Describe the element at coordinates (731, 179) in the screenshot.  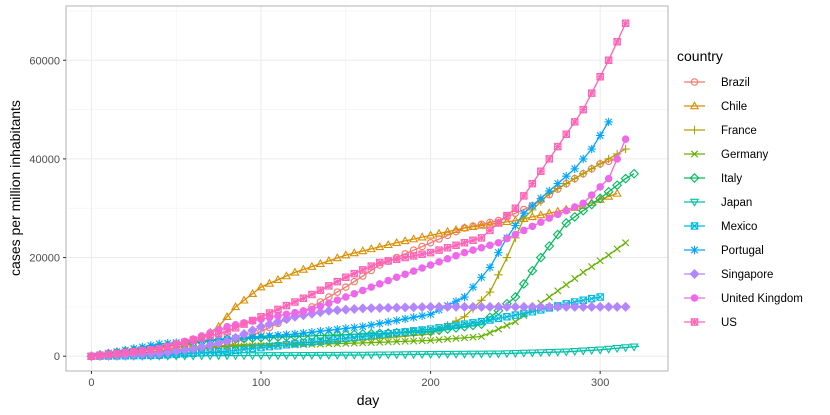
I see `legend-label: Italy` at that location.